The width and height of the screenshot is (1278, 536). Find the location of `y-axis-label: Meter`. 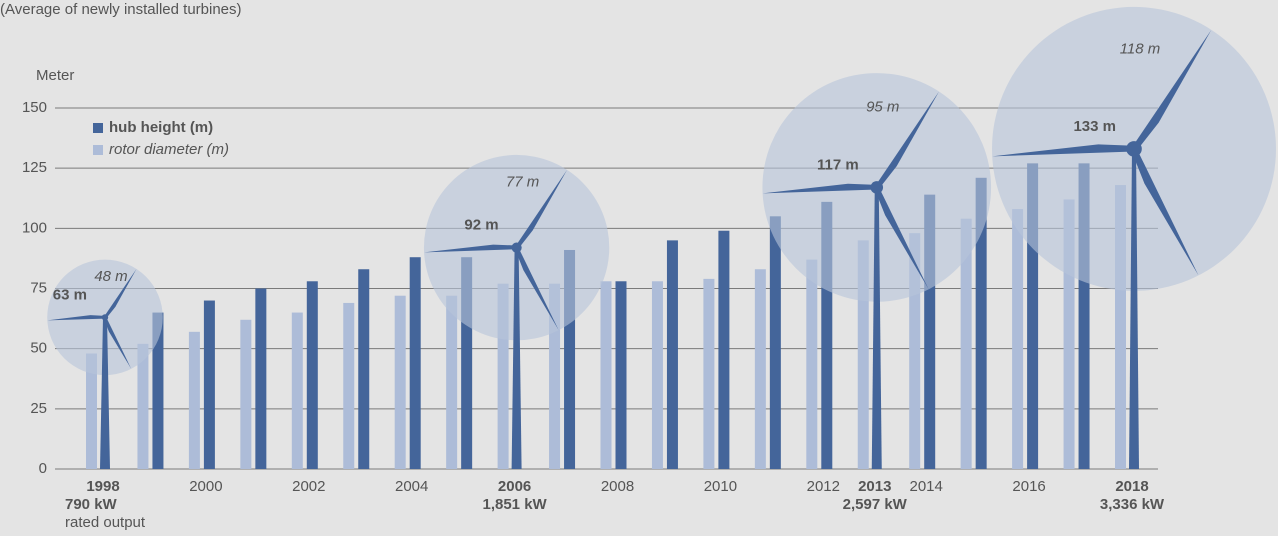

y-axis-label: Meter is located at coordinates (55, 75).